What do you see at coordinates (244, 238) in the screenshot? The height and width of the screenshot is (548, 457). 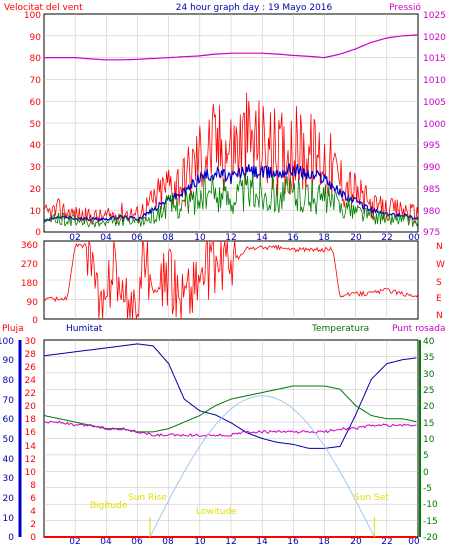 I see `x-axis-top: 02 04 06 08 10 12 14 16 18 20 22 00` at bounding box center [244, 238].